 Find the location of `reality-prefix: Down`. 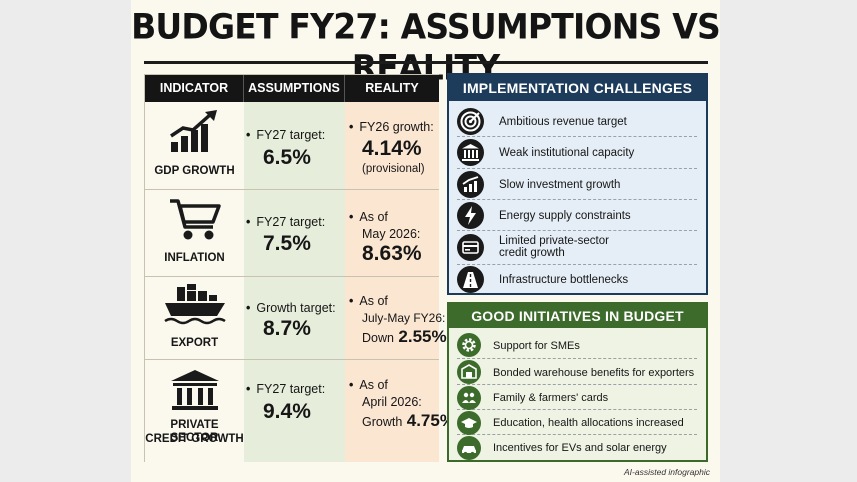

reality-prefix: Down is located at coordinates (378, 338).